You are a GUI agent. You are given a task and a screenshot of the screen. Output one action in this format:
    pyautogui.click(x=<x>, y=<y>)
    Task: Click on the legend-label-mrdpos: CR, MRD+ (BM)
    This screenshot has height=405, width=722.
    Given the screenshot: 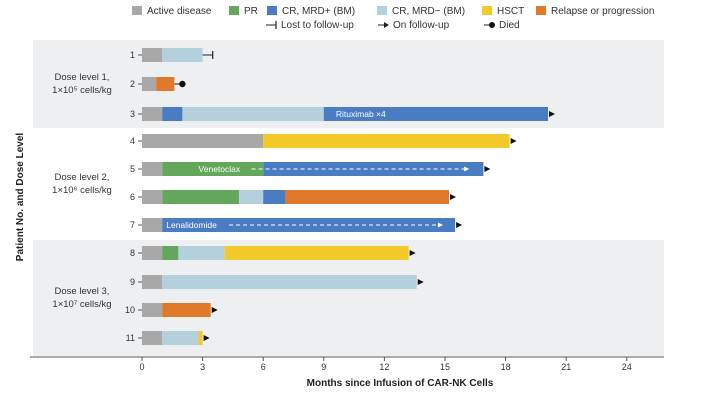 What is the action you would take?
    pyautogui.click(x=318, y=11)
    